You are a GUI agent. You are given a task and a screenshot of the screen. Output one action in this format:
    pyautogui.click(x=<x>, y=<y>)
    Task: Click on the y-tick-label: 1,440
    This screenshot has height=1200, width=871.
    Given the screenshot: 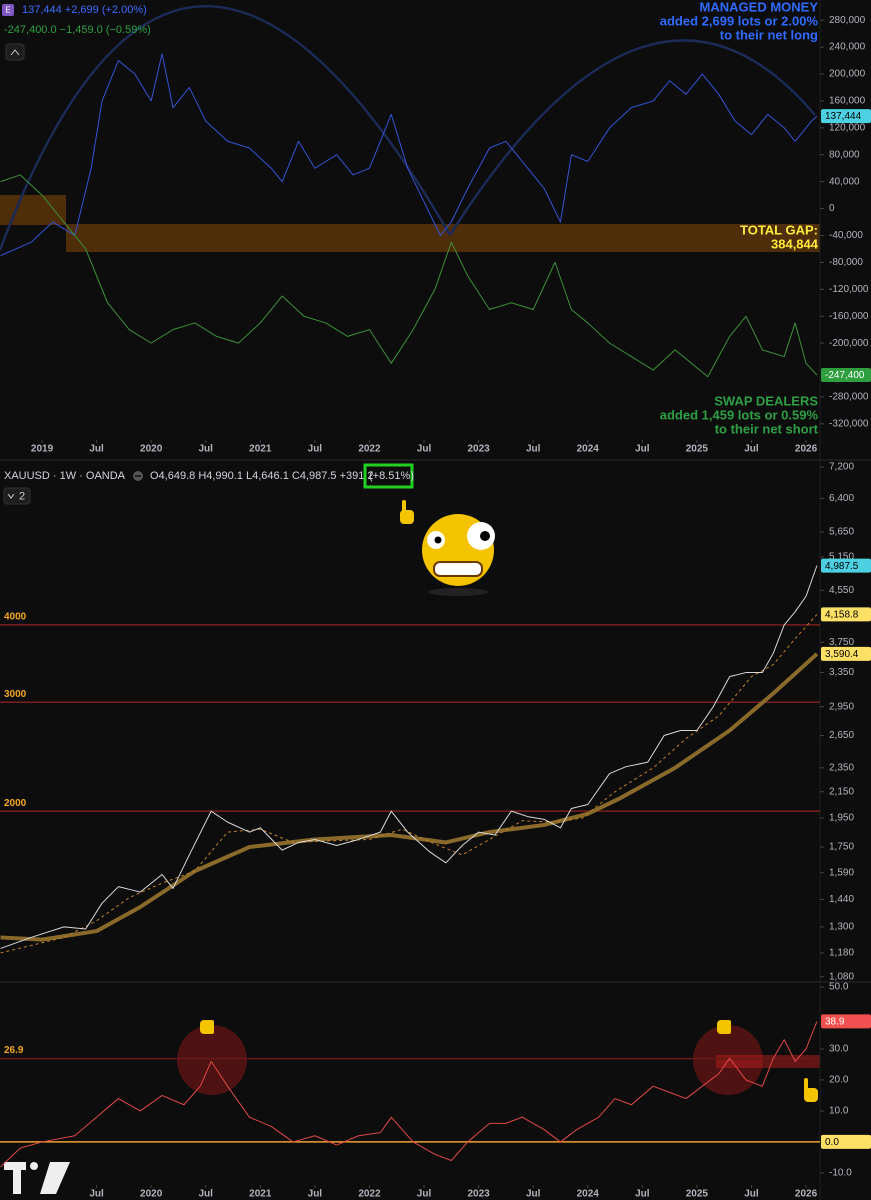 What is the action you would take?
    pyautogui.click(x=841, y=899)
    